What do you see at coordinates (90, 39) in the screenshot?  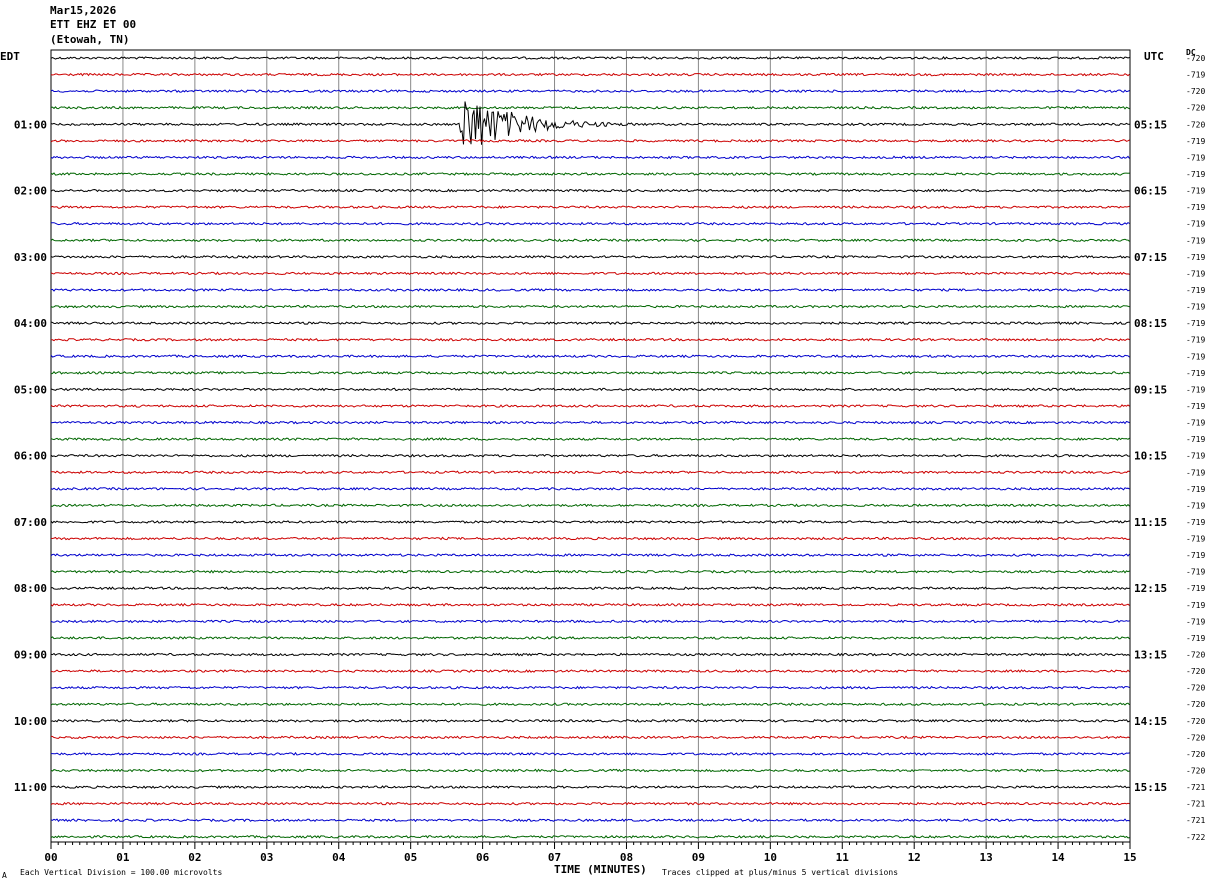 I see `location-label: (Etowah, TN)` at bounding box center [90, 39].